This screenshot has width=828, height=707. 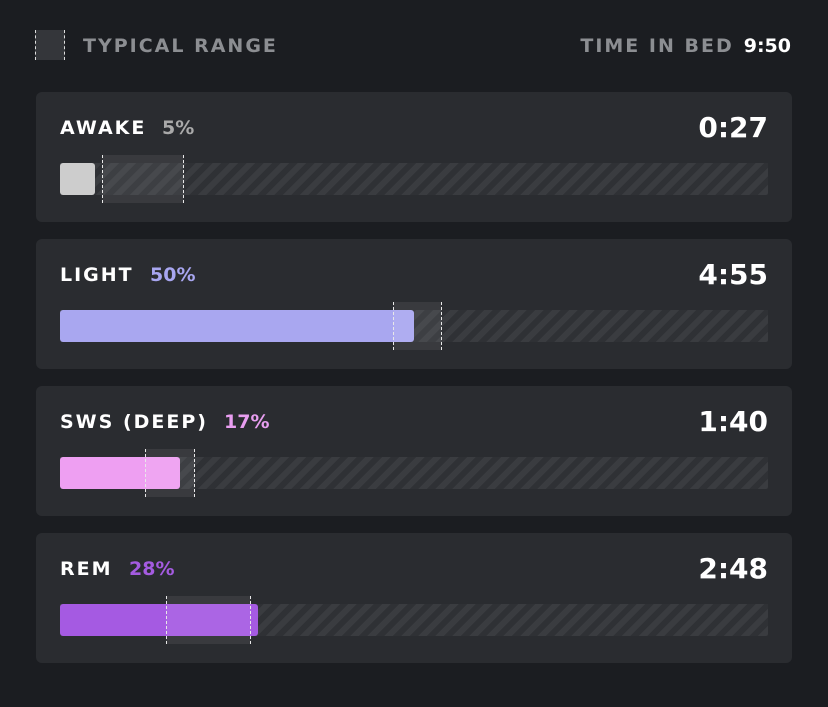 I want to click on stage-percent: 17%, so click(x=247, y=422).